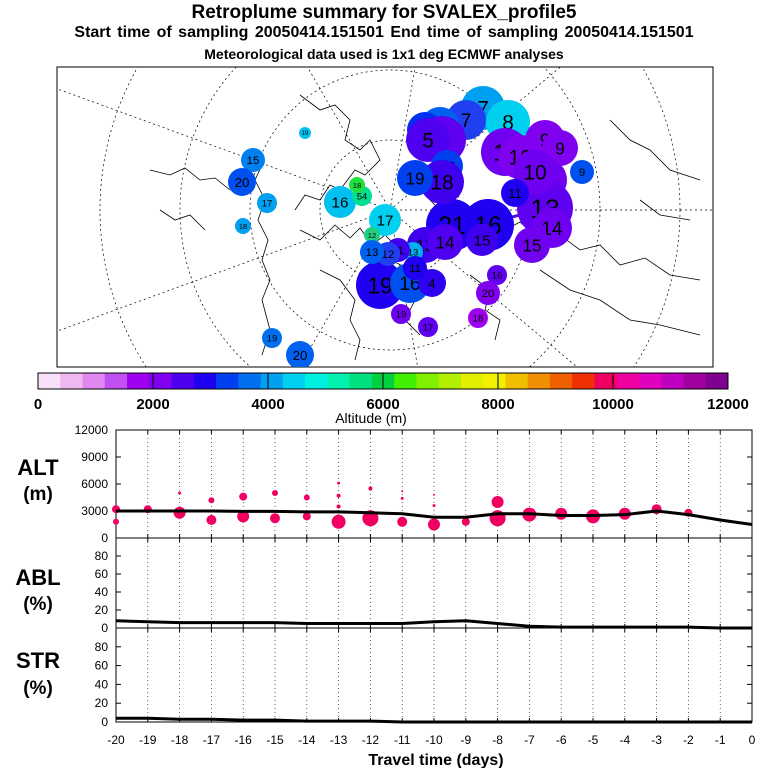 This screenshot has width=768, height=768. What do you see at coordinates (339, 740) in the screenshot?
I see `x-tick-label: -13` at bounding box center [339, 740].